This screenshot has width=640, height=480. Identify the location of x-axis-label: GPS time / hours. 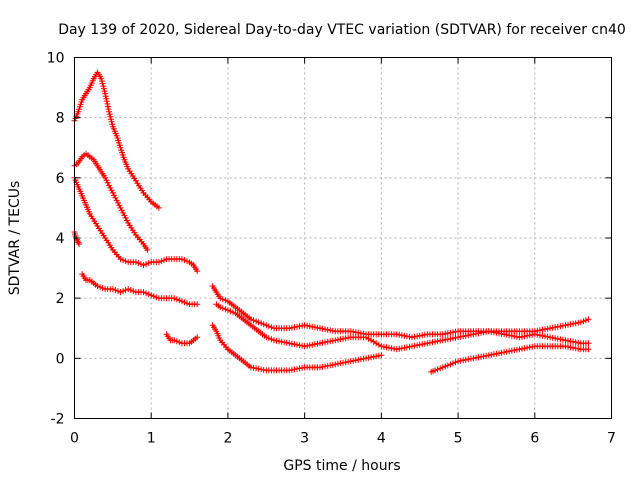
(341, 466).